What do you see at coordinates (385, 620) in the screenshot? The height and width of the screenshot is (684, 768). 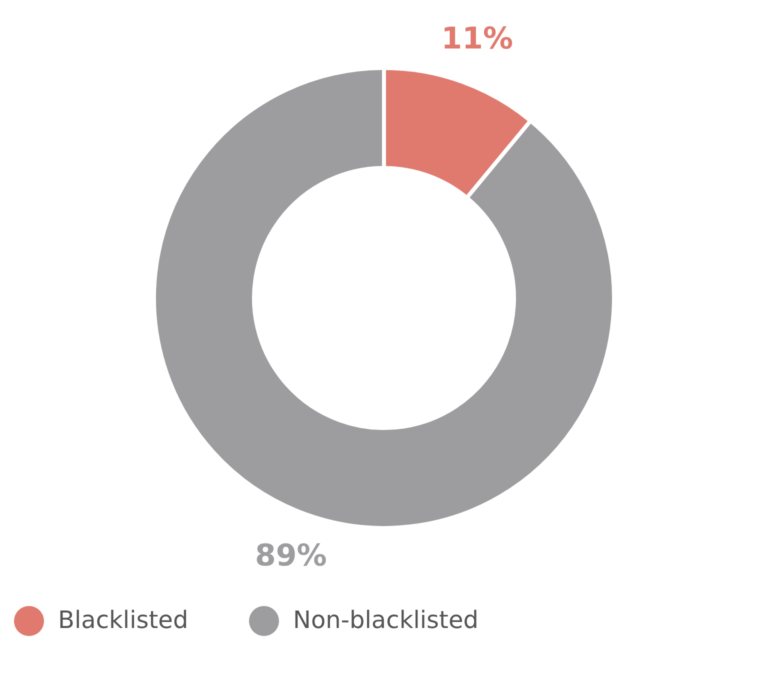 I see `legend-label: Non-blacklisted` at bounding box center [385, 620].